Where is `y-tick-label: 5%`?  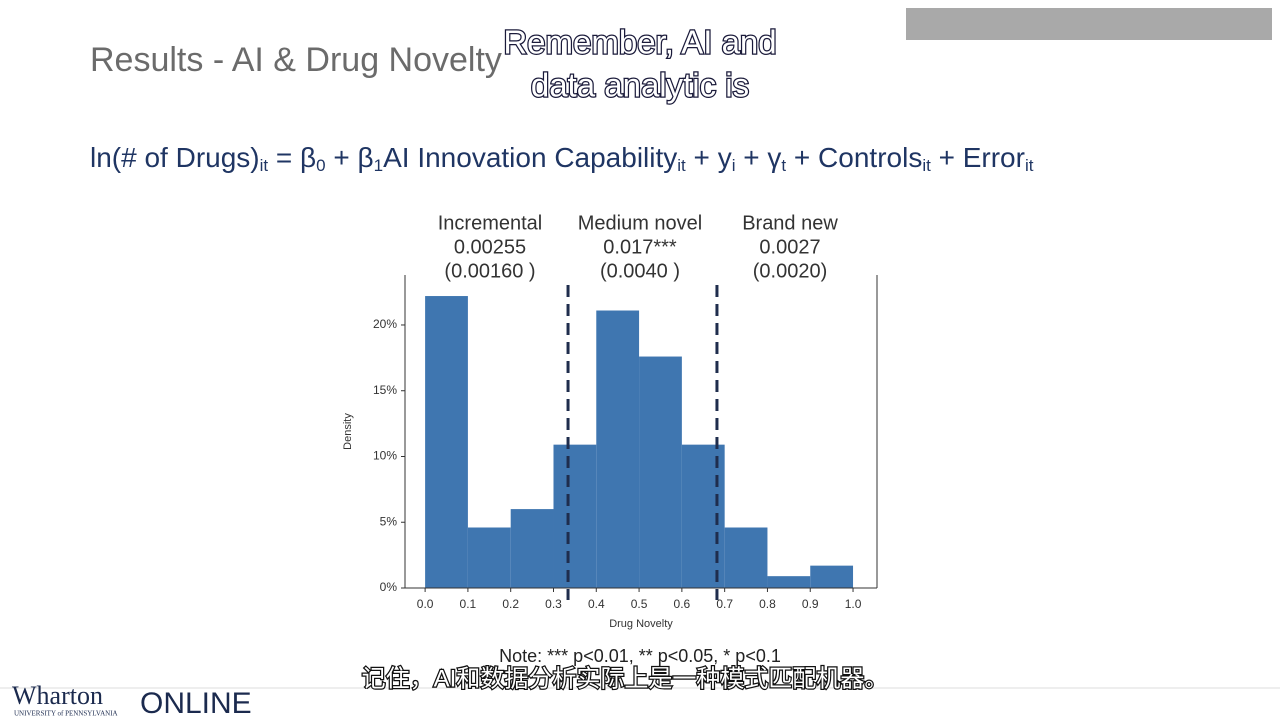 y-tick-label: 5% is located at coordinates (389, 521).